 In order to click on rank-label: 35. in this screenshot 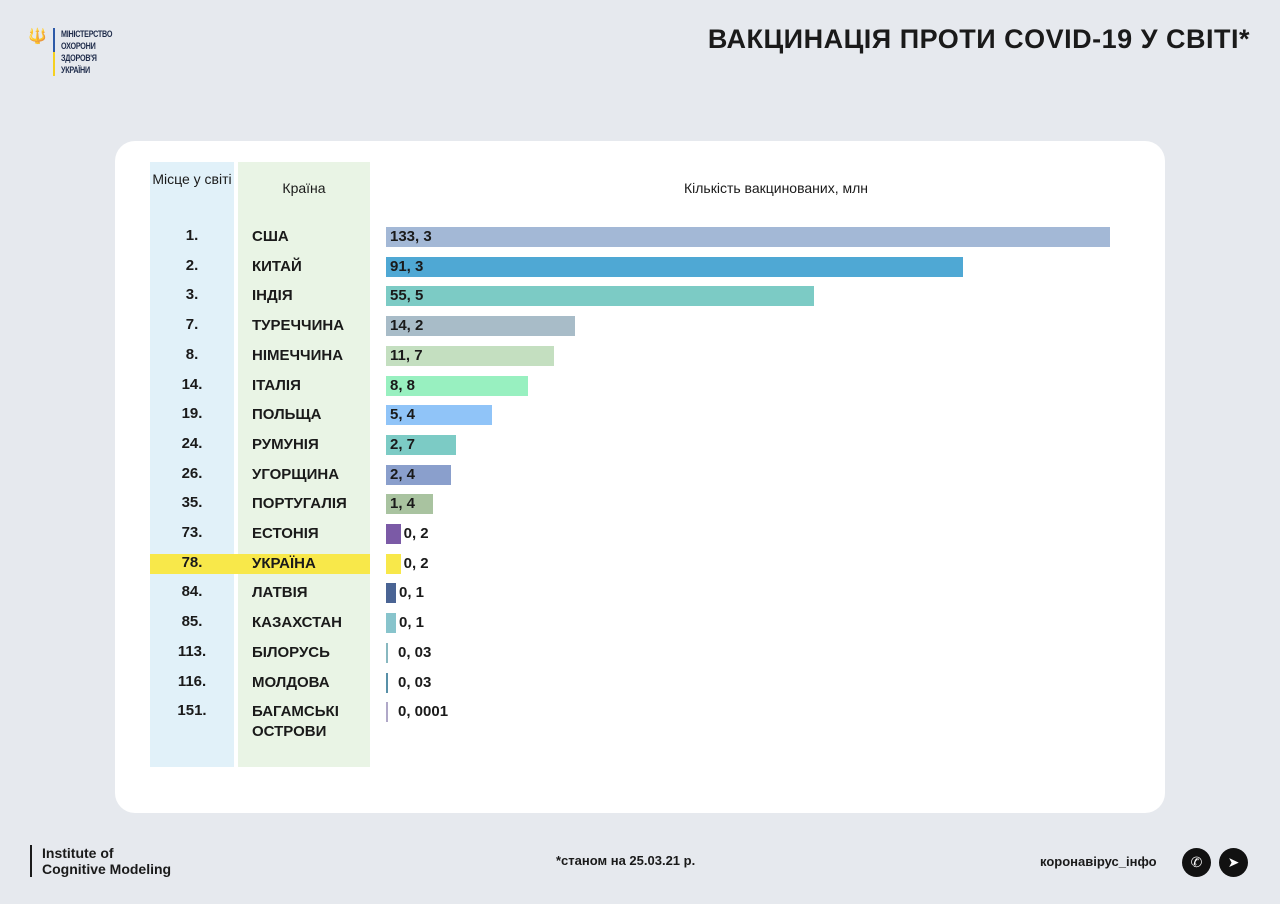, I will do `click(192, 503)`.